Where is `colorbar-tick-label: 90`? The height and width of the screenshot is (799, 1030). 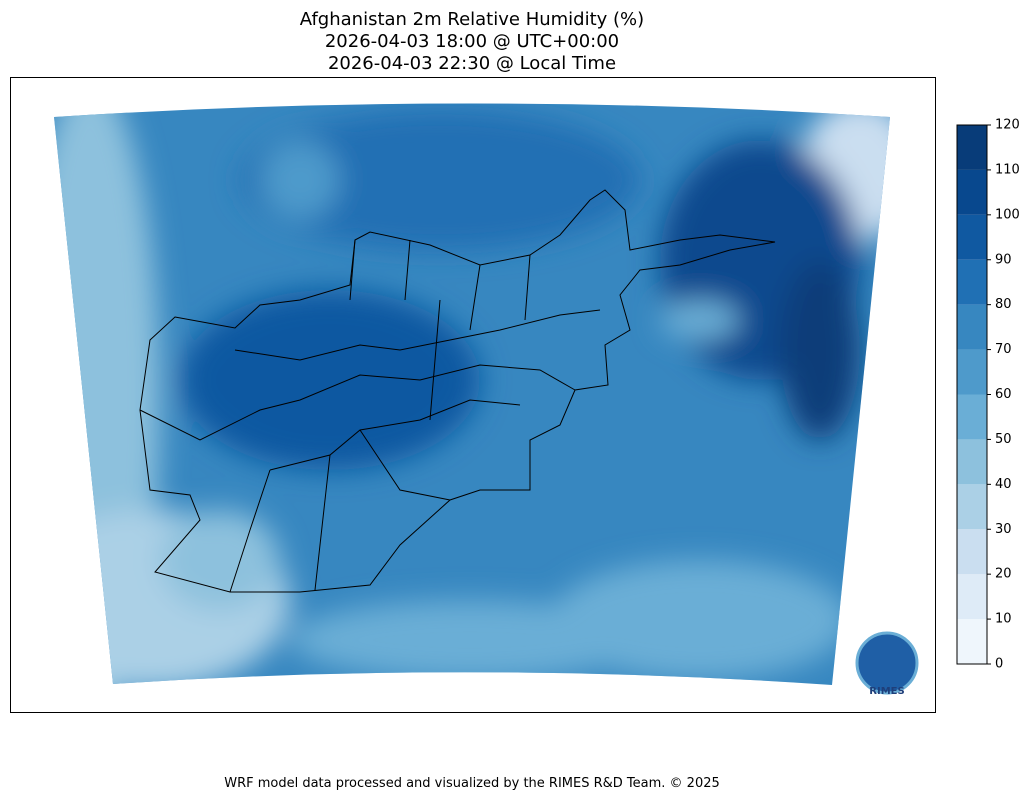 colorbar-tick-label: 90 is located at coordinates (1003, 259).